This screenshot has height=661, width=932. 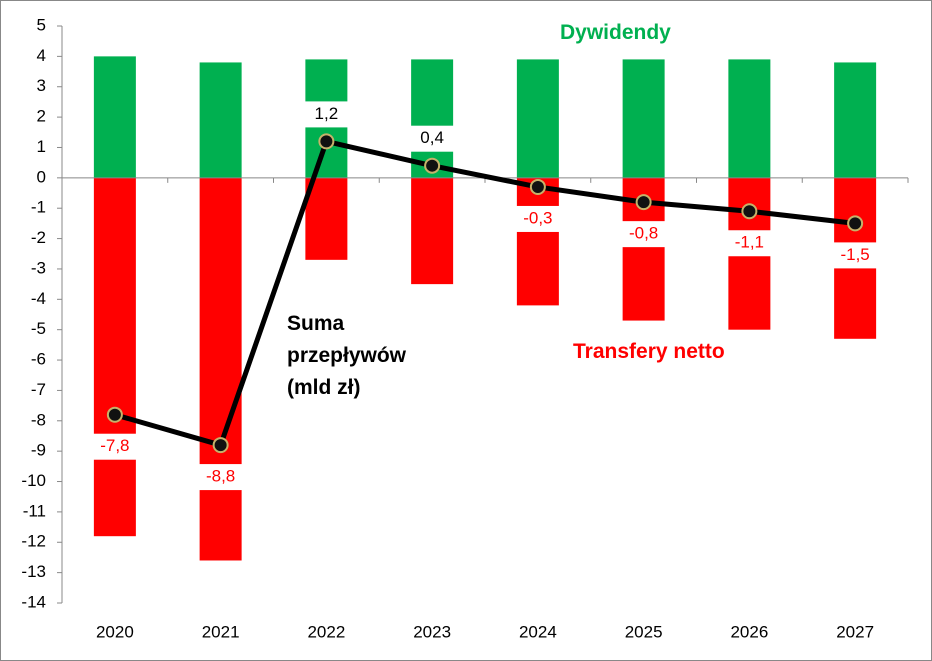 What do you see at coordinates (41, 55) in the screenshot?
I see `y-tick-label: 4` at bounding box center [41, 55].